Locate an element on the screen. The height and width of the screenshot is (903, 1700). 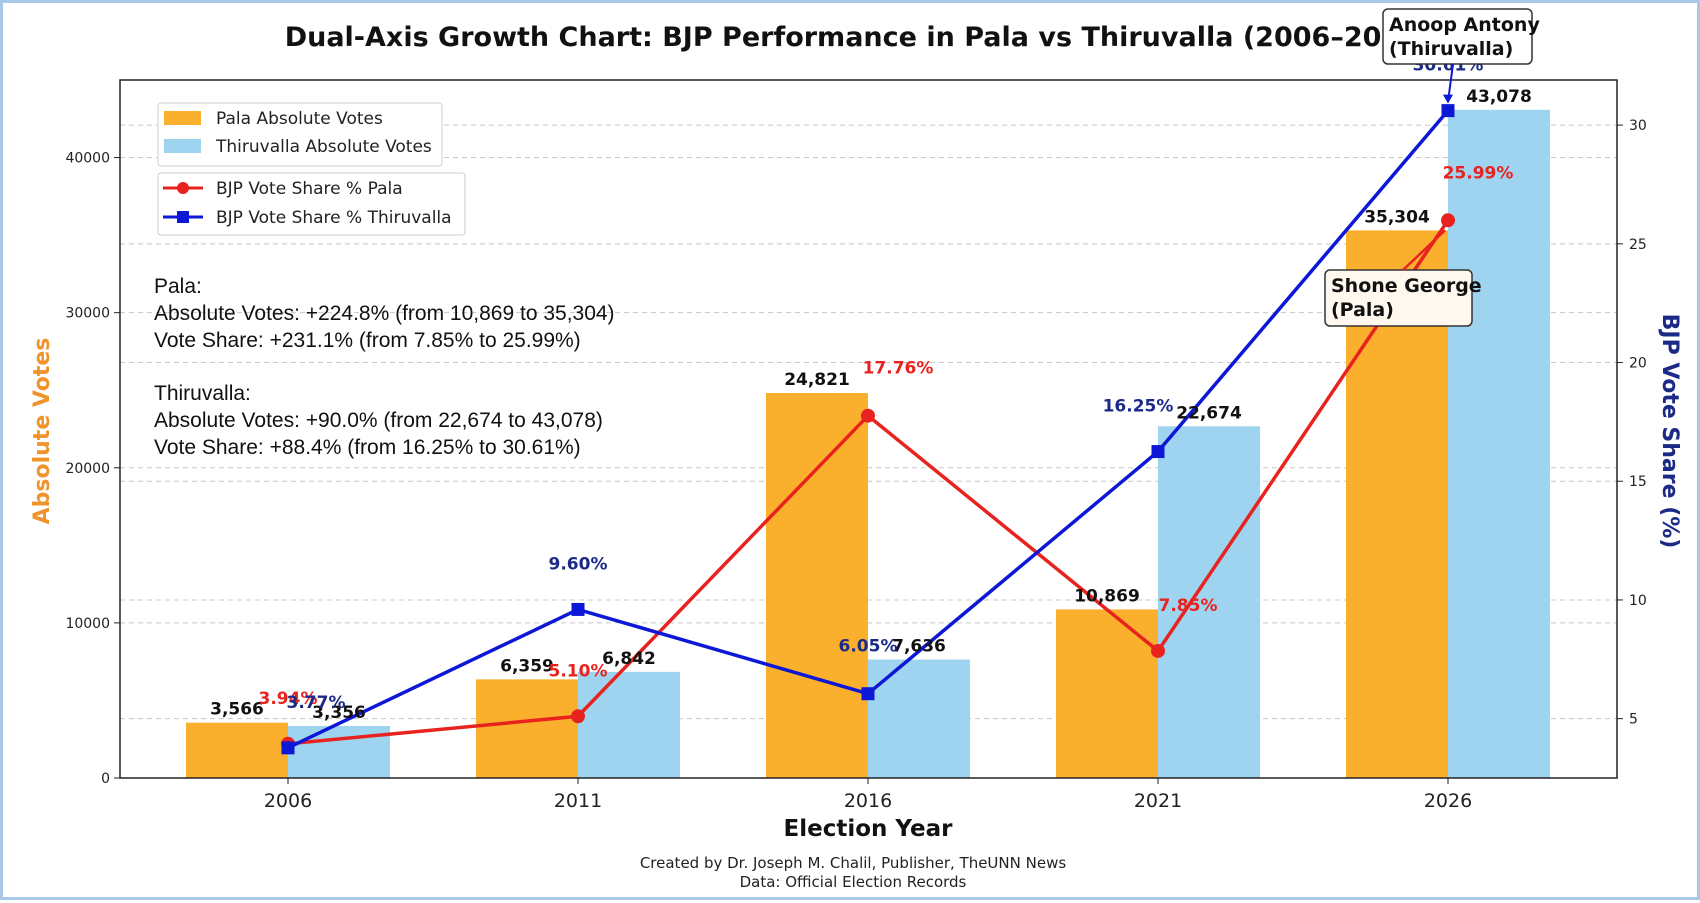
x-tick-label-2006: 2006 is located at coordinates (288, 801).